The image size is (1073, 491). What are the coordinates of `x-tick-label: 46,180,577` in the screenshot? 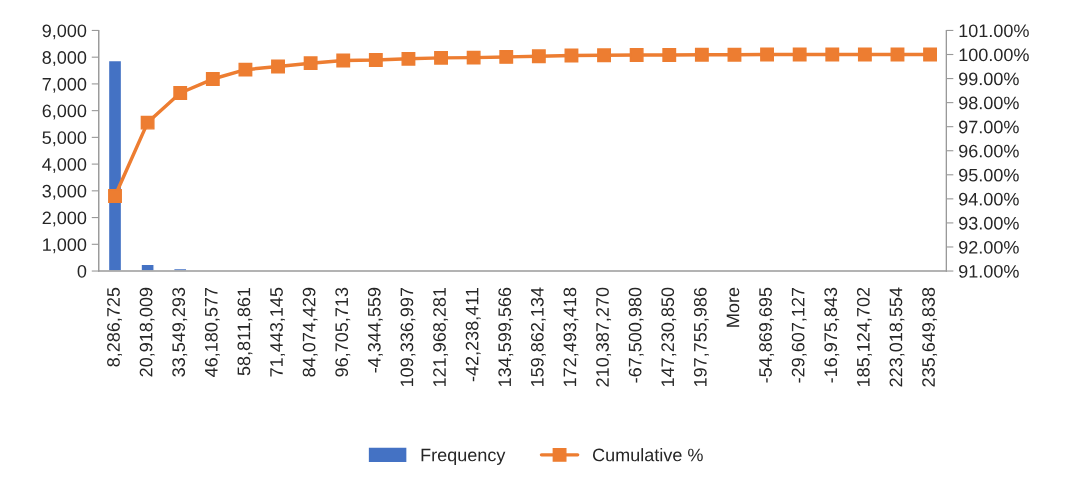 It's located at (212, 332).